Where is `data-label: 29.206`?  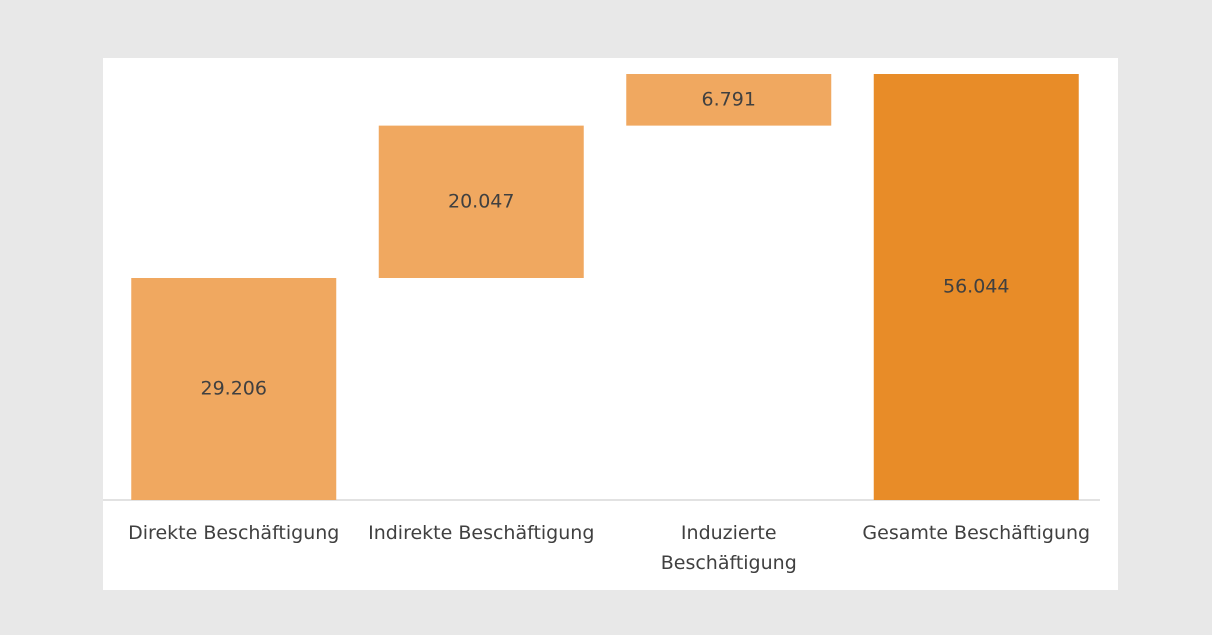
data-label: 29.206 is located at coordinates (234, 389).